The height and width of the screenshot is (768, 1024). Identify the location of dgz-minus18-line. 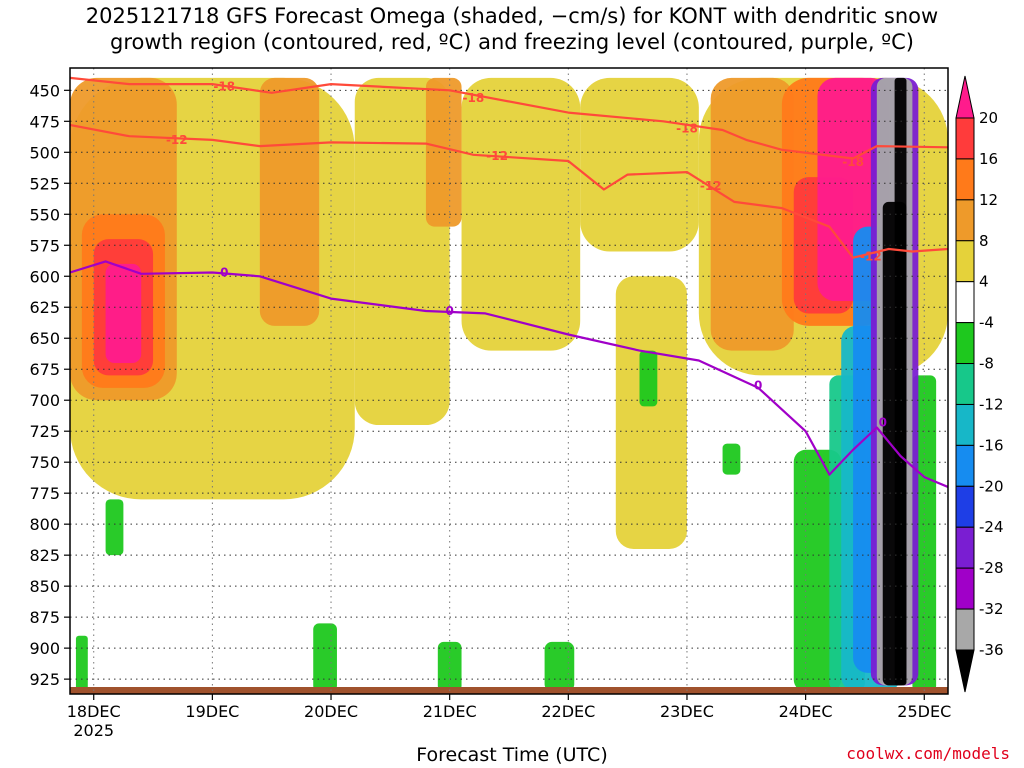
(509, 118).